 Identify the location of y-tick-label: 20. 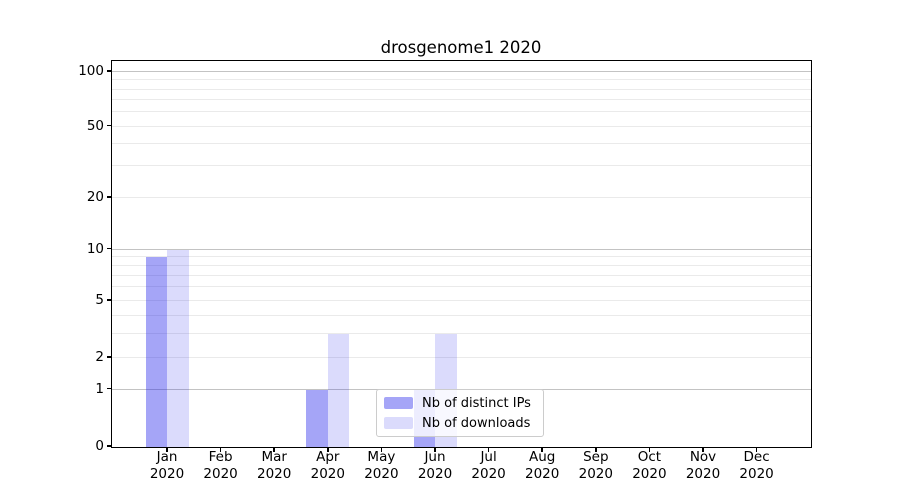
(95, 197).